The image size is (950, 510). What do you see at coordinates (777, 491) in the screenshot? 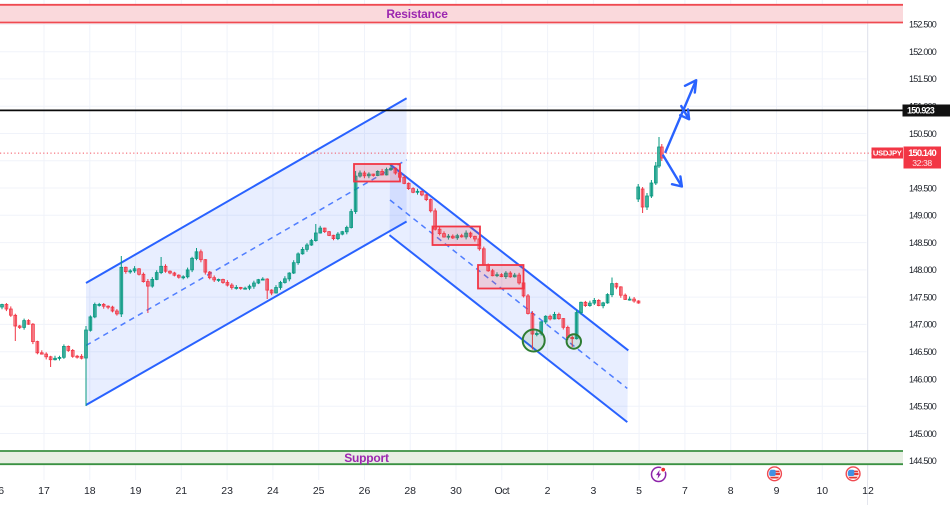
I see `svg-text: 9` at bounding box center [777, 491].